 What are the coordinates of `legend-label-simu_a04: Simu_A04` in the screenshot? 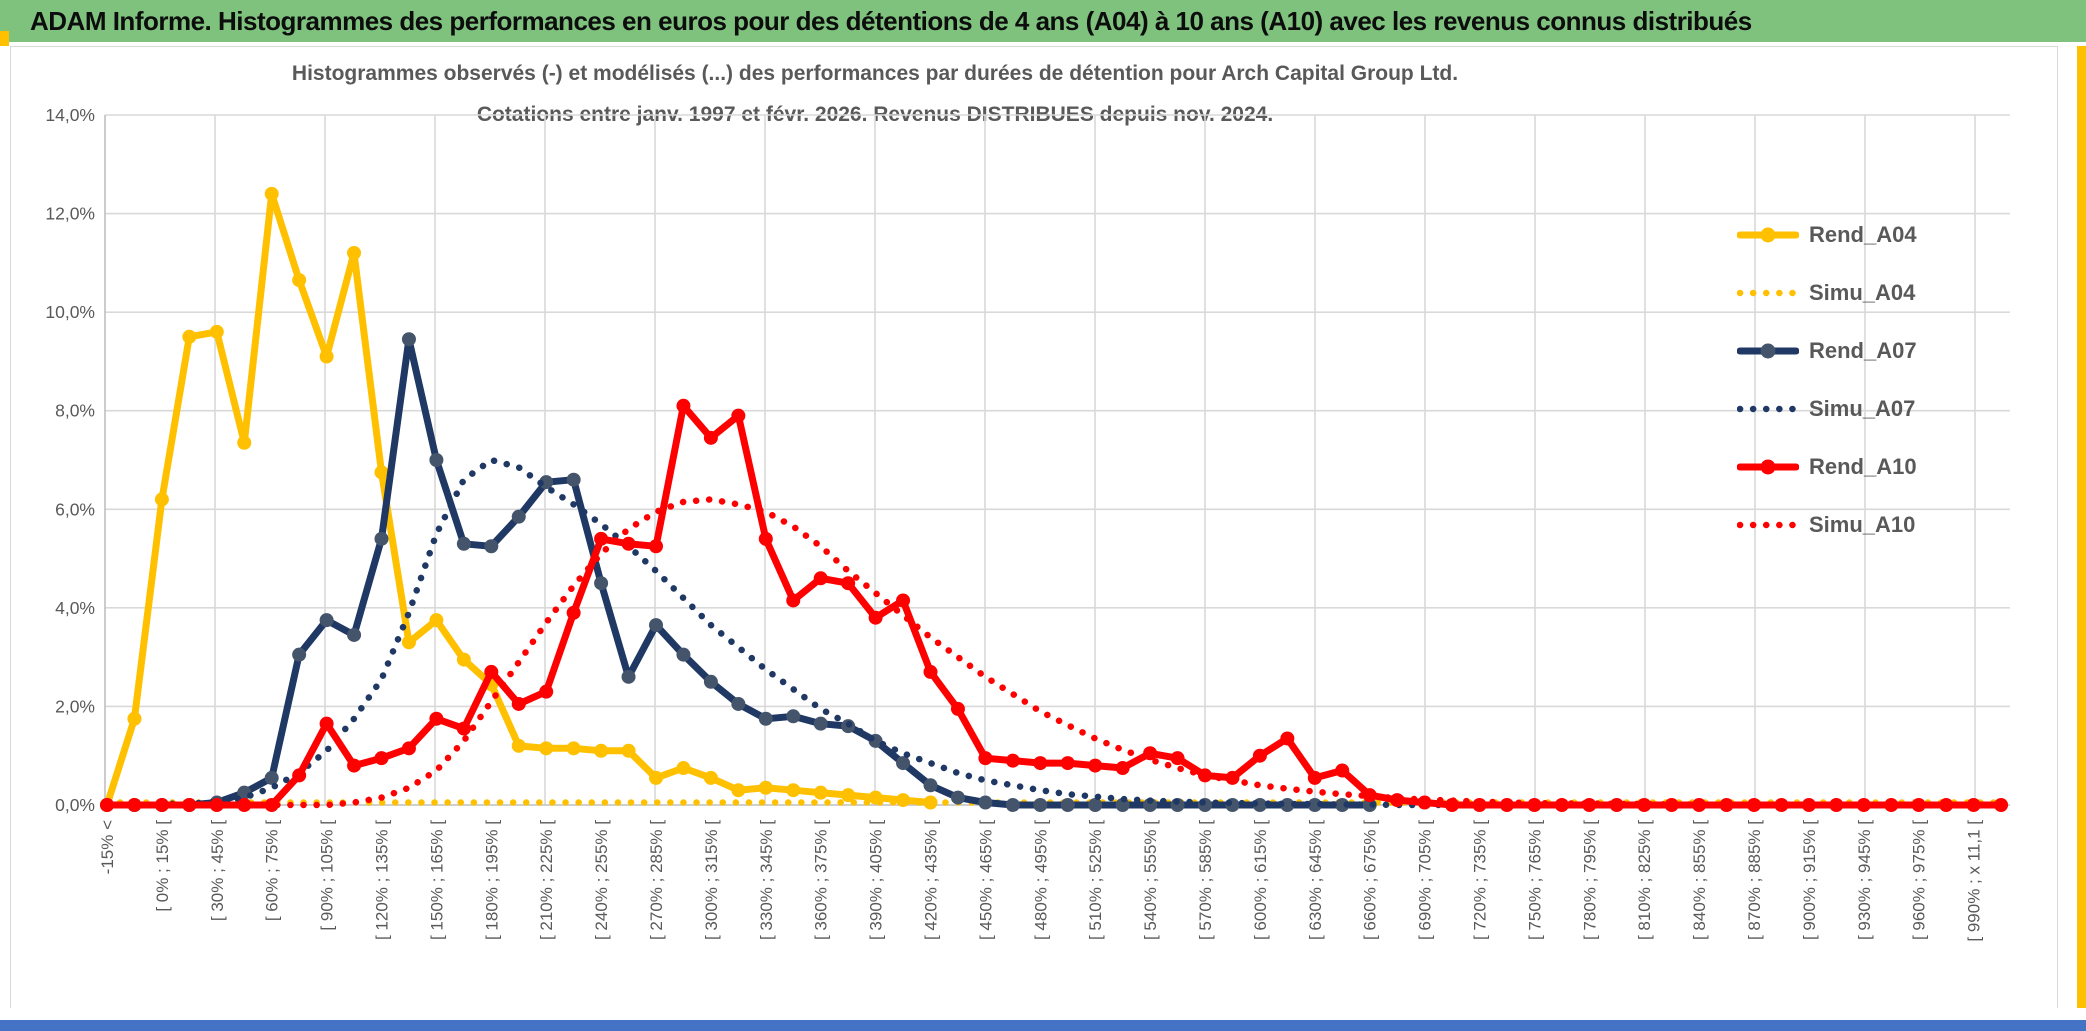 It's located at (1862, 292).